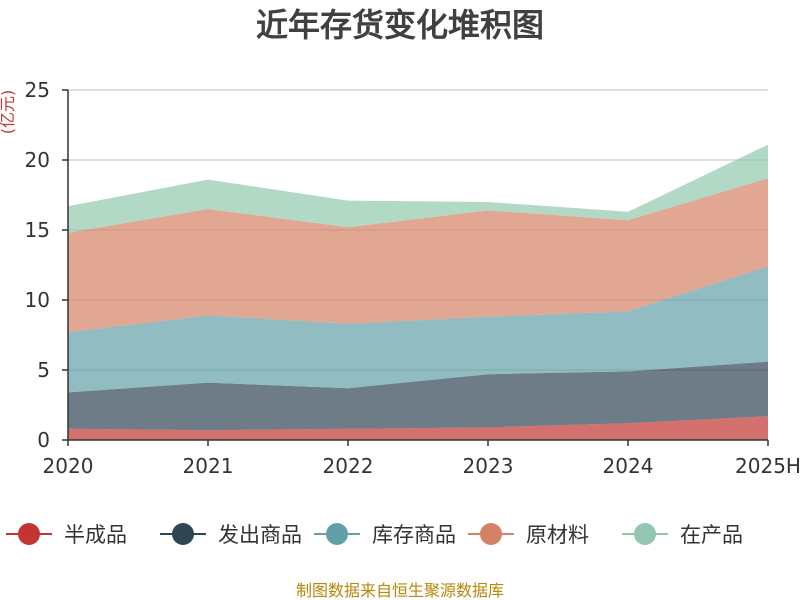  What do you see at coordinates (37, 90) in the screenshot?
I see `y-tick-label: 25` at bounding box center [37, 90].